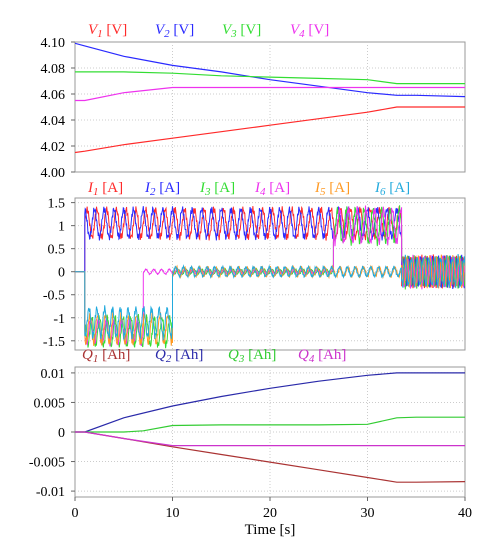  What do you see at coordinates (368, 513) in the screenshot?
I see `x-tick-label: 30` at bounding box center [368, 513].